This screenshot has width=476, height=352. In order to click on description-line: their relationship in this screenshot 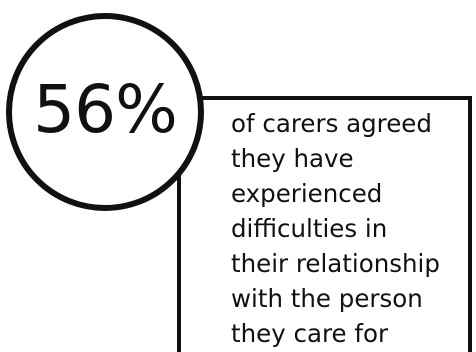, I will do `click(335, 263)`.